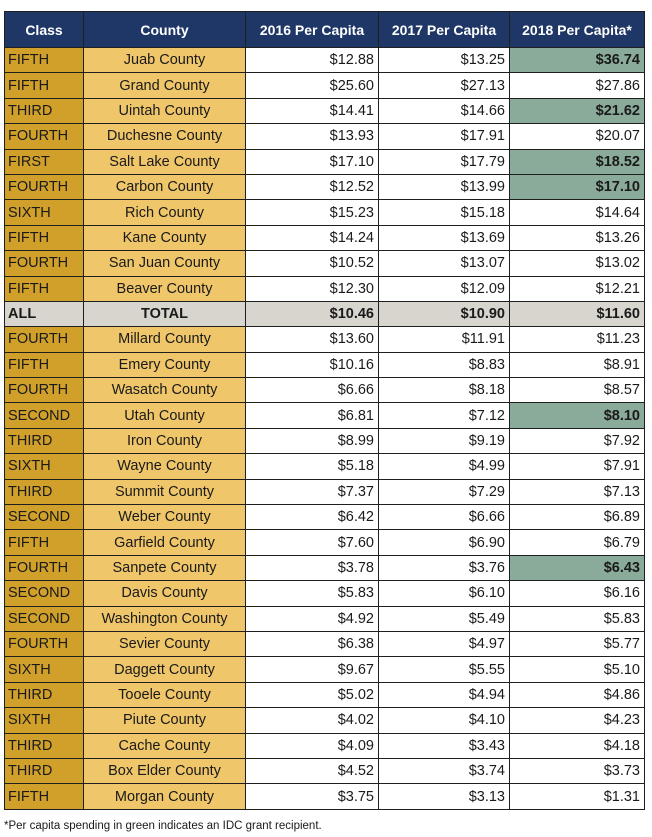 The image size is (652, 837). I want to click on table-row: SECOND Davis County $5.83 $6.10 $6.16, so click(324, 593).